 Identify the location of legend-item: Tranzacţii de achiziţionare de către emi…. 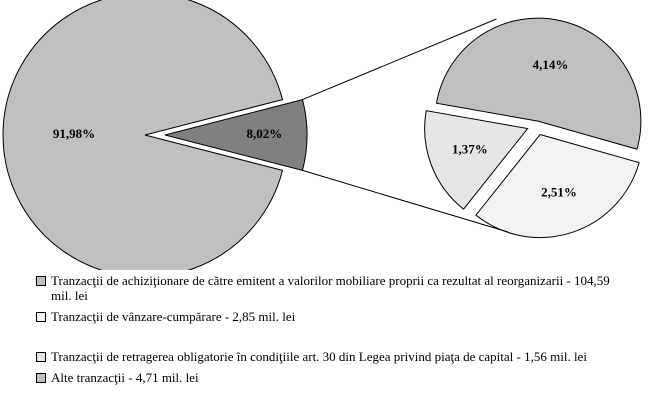
(331, 288).